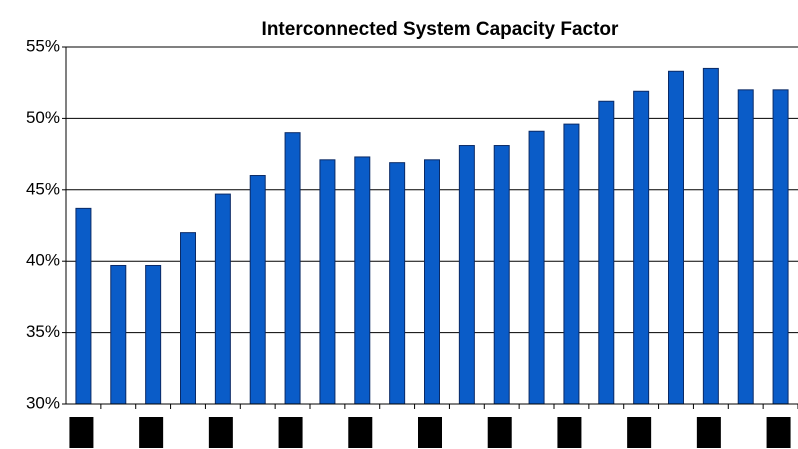  What do you see at coordinates (43, 188) in the screenshot?
I see `y-tick-label: 45%` at bounding box center [43, 188].